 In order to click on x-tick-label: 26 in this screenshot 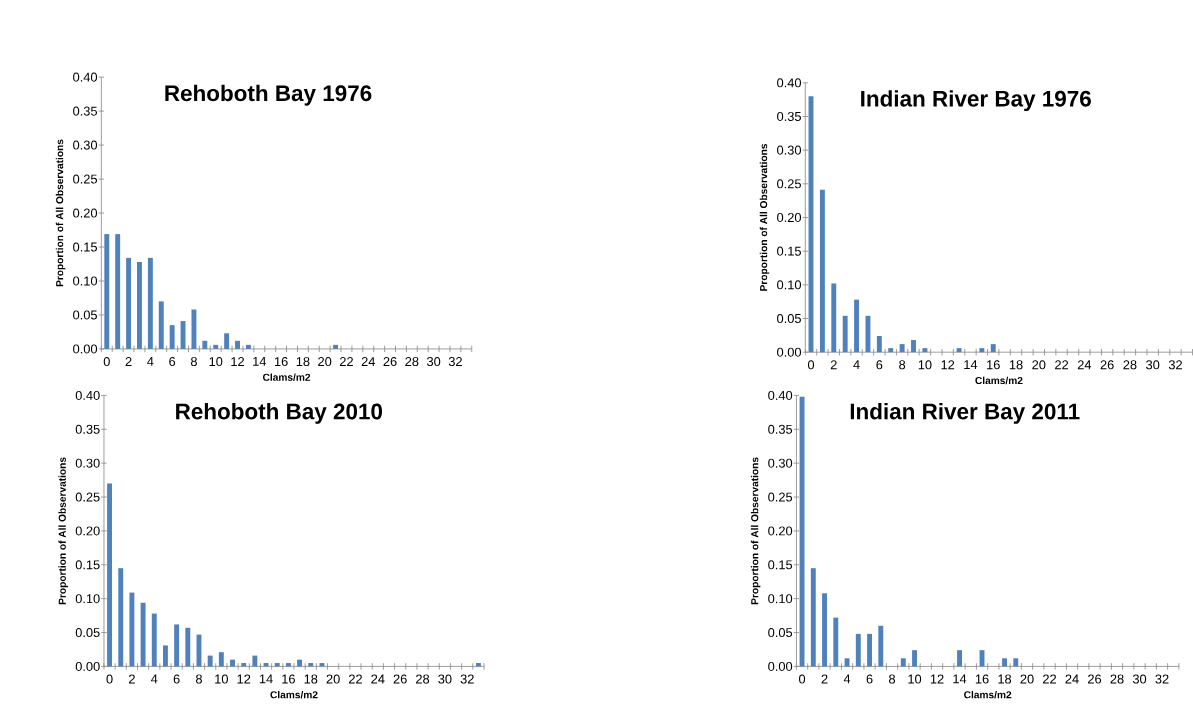, I will do `click(400, 679)`.